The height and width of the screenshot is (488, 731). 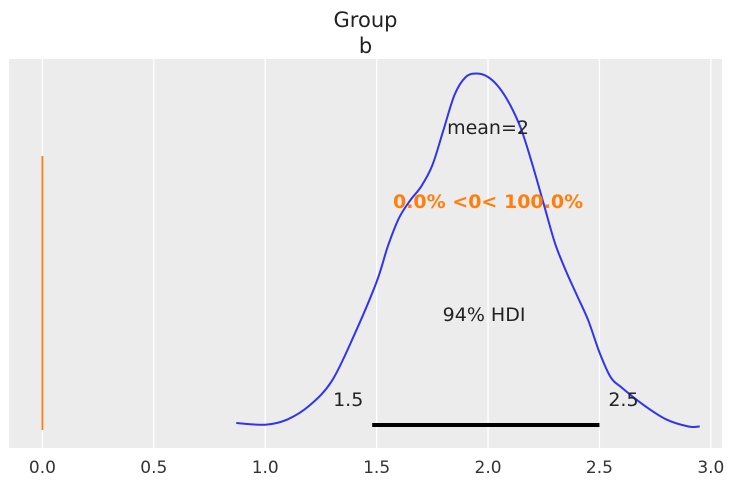 I want to click on chart-title-line-1: Group, so click(x=365, y=20).